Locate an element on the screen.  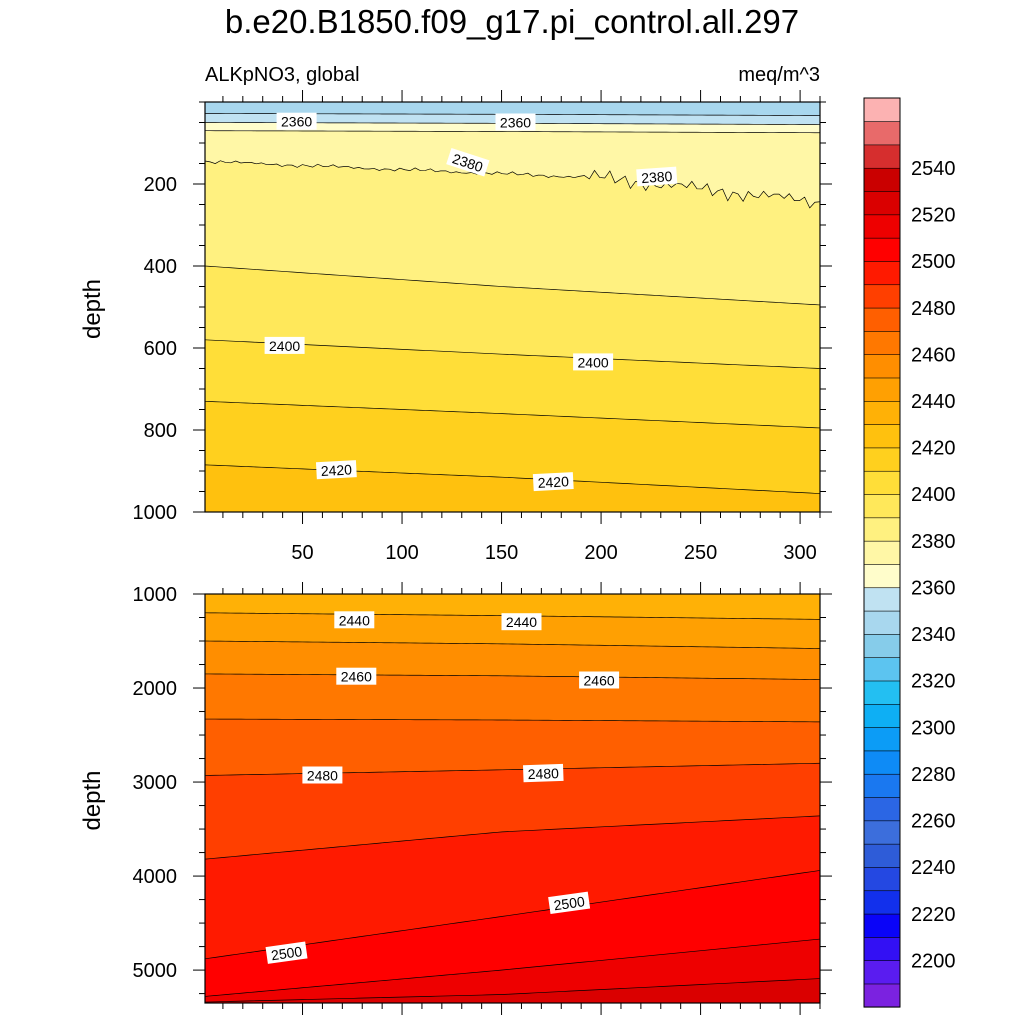
x-tick-label: 250 is located at coordinates (700, 553).